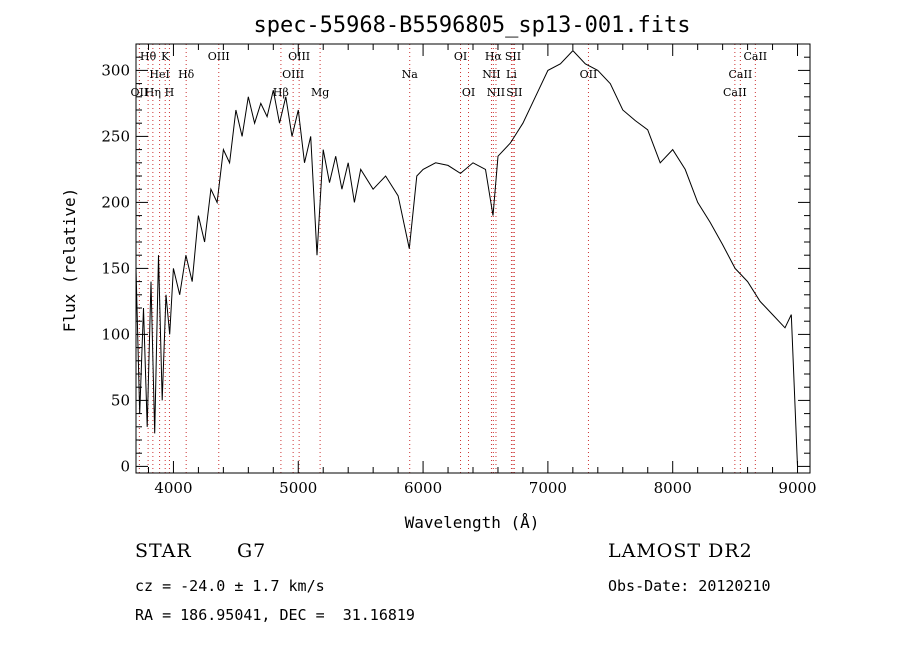  I want to click on line-marker-label-2: OIII, so click(219, 56).